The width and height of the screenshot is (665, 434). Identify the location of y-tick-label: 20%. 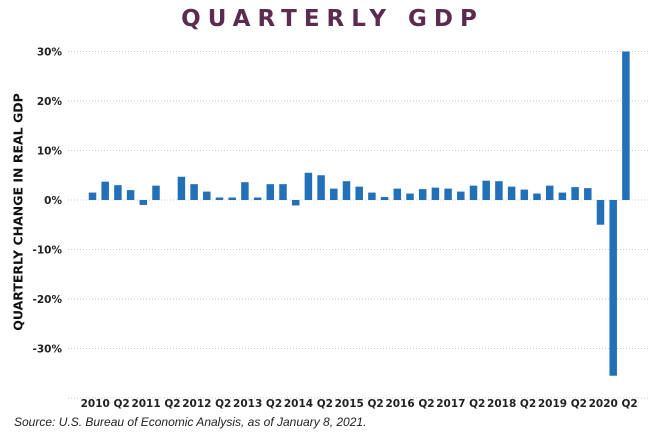
(50, 102).